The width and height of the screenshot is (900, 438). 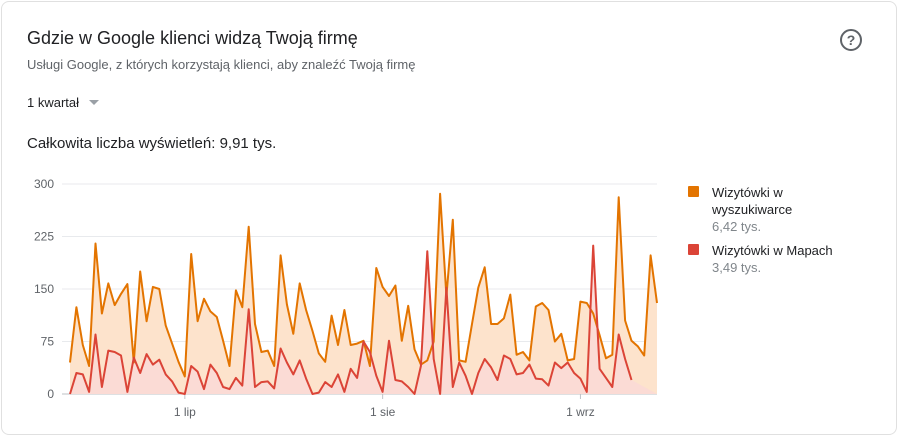 I want to click on help-icon: ?, so click(x=851, y=40).